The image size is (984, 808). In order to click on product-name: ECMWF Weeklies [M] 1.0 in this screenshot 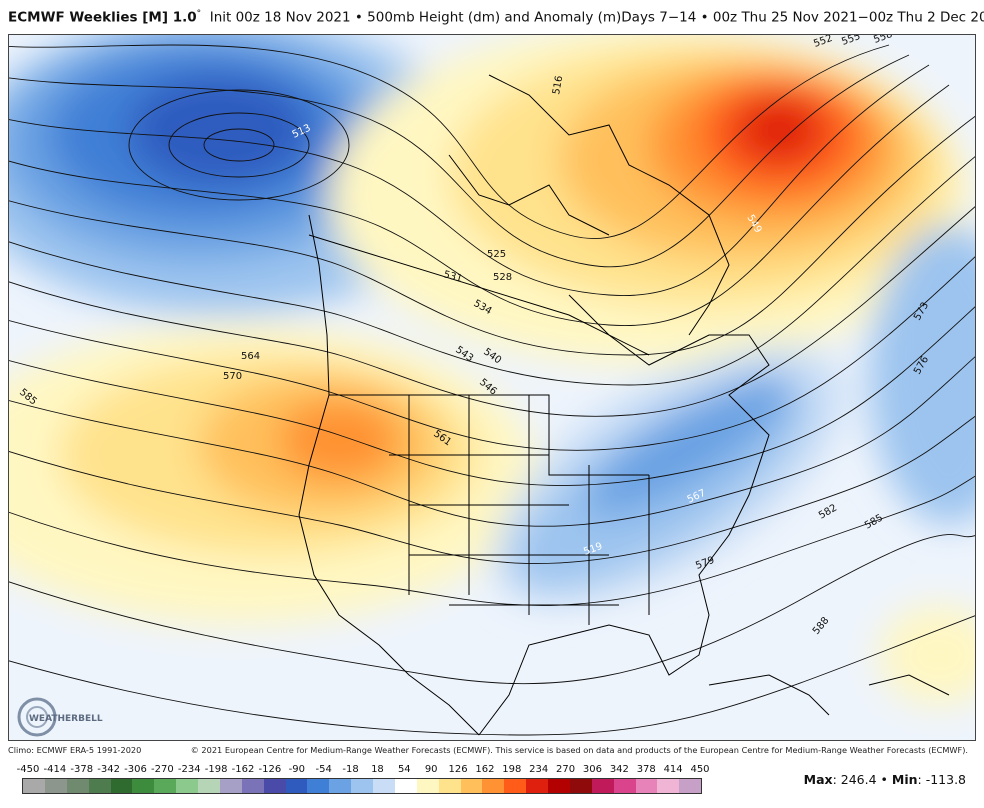, I will do `click(102, 17)`.